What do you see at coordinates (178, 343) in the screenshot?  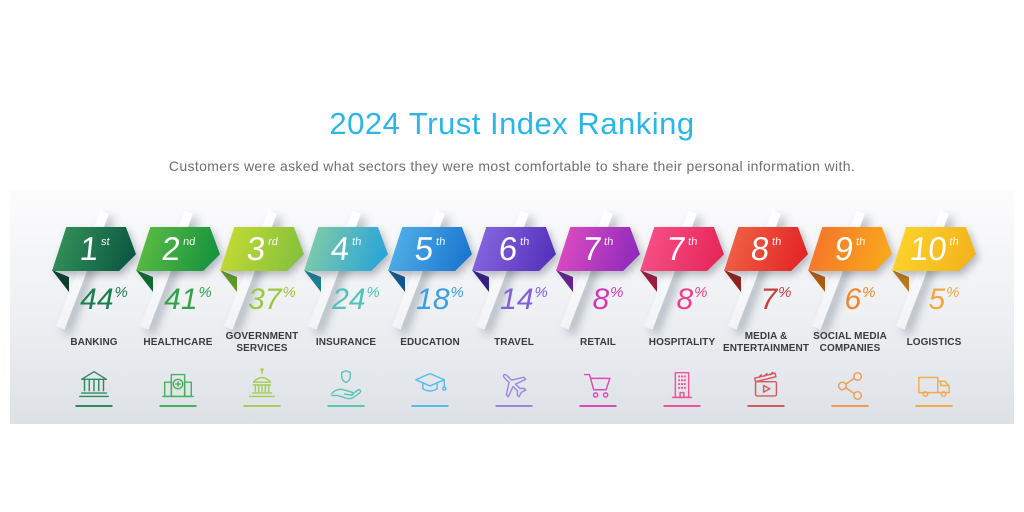 I see `sector-label: HEALTHCARE` at bounding box center [178, 343].